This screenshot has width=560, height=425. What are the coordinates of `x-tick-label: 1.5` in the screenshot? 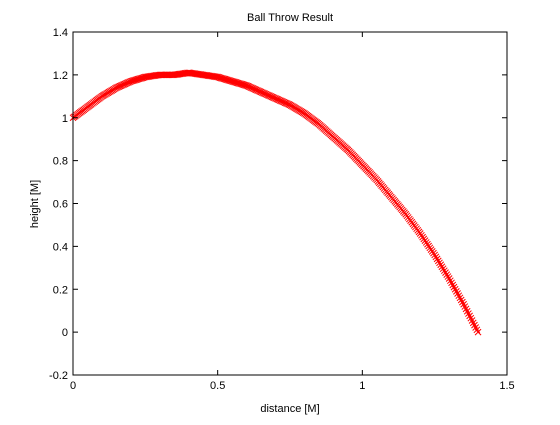 It's located at (506, 386).